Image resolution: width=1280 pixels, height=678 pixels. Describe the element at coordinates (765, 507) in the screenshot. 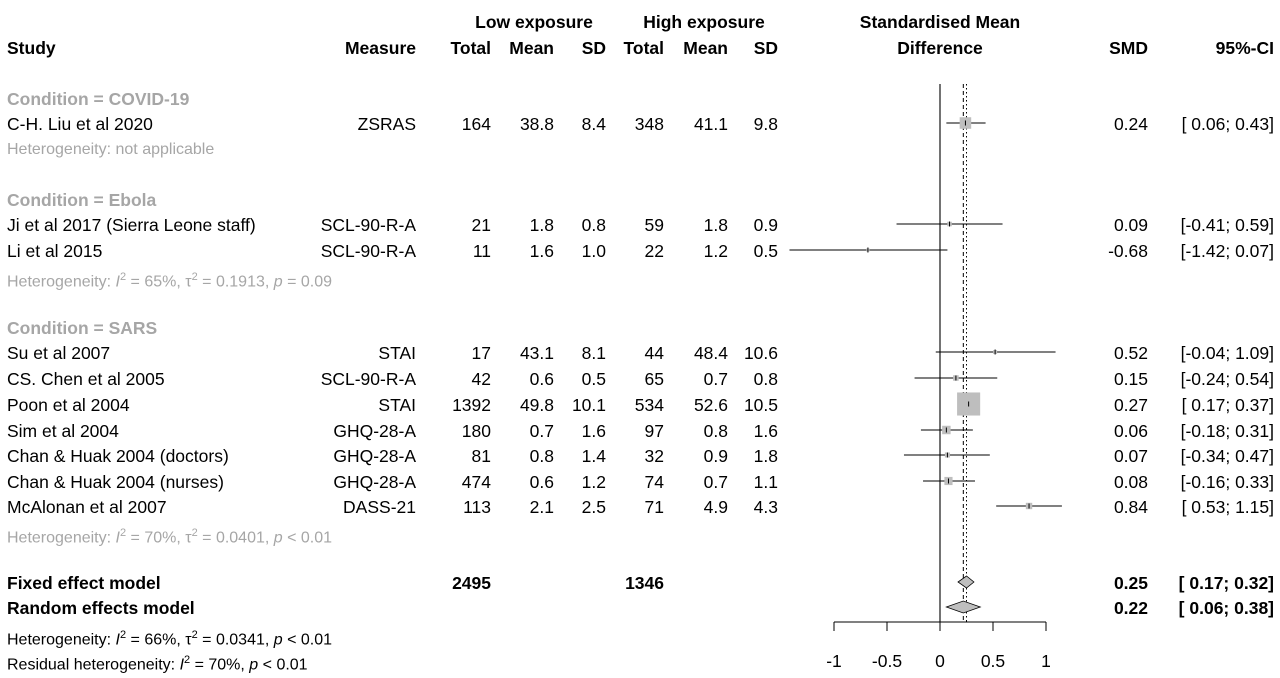

I see `study-sd-high: 4.3` at that location.